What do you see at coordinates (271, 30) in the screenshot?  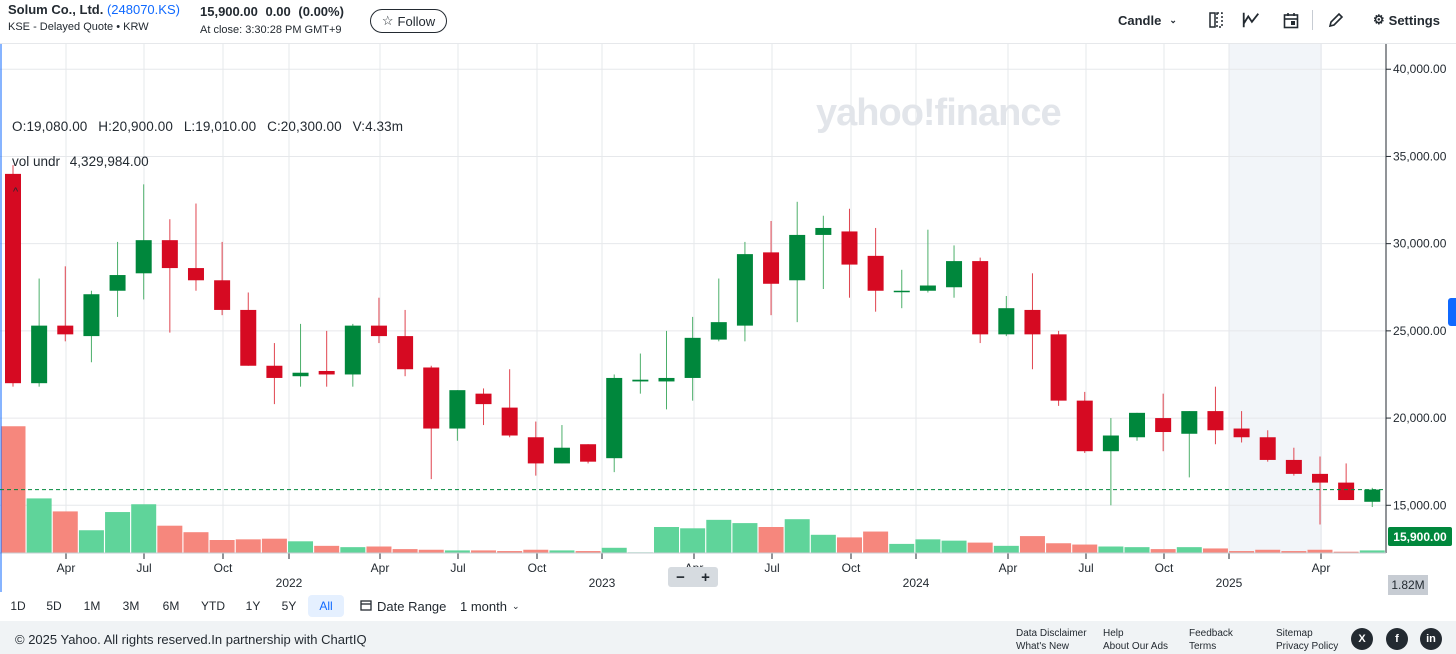 I see `close-time: At close: 3:30:28 PM GMT+9` at bounding box center [271, 30].